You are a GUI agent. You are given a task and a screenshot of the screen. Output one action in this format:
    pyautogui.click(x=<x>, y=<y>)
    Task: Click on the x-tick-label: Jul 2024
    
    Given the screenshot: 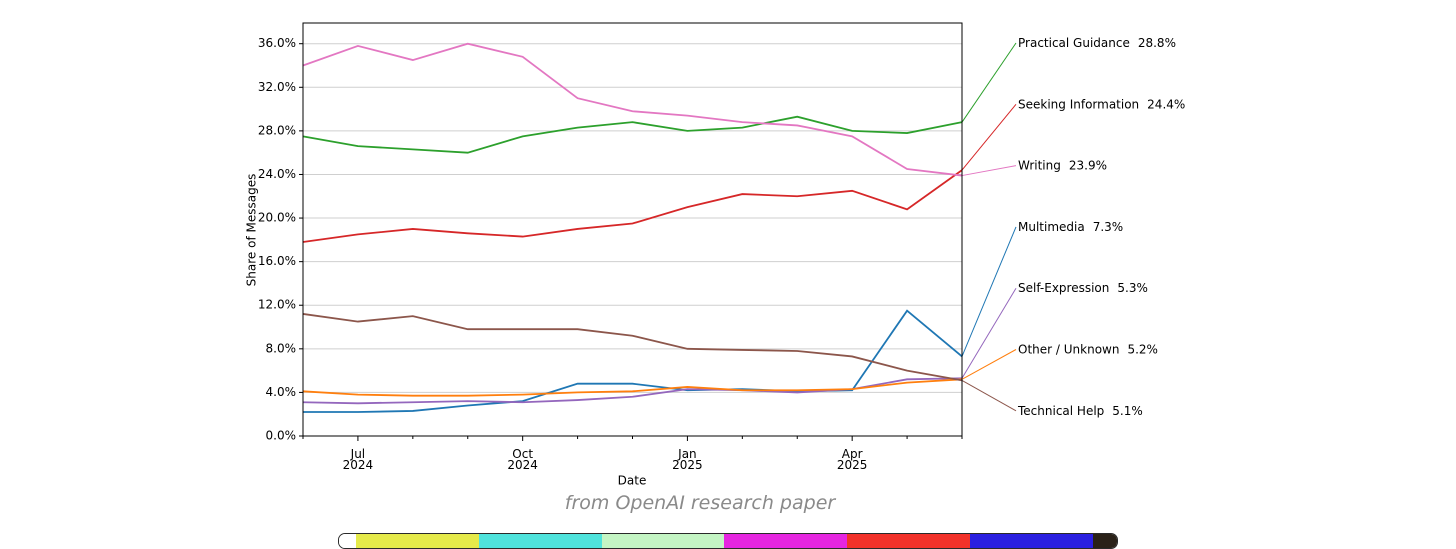 What is the action you would take?
    pyautogui.click(x=358, y=459)
    